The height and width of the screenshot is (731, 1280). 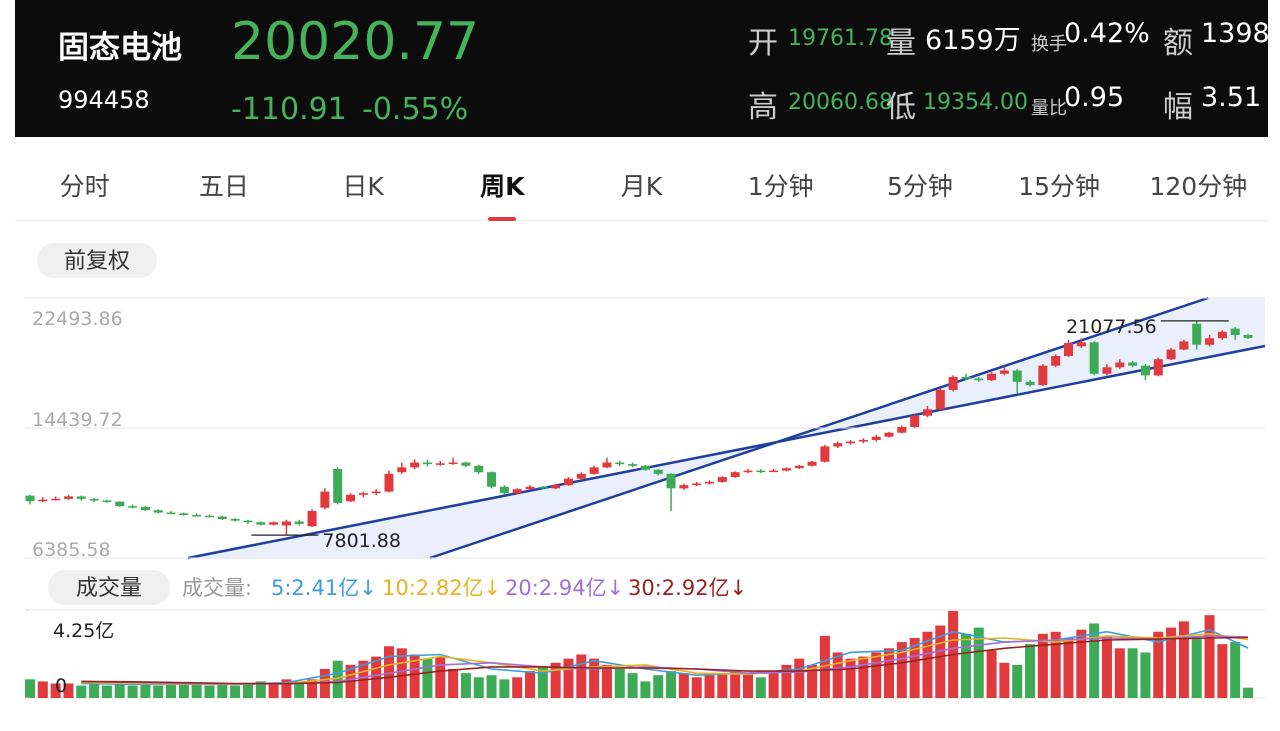 What do you see at coordinates (1111, 327) in the screenshot?
I see `high-label: 21077.56` at bounding box center [1111, 327].